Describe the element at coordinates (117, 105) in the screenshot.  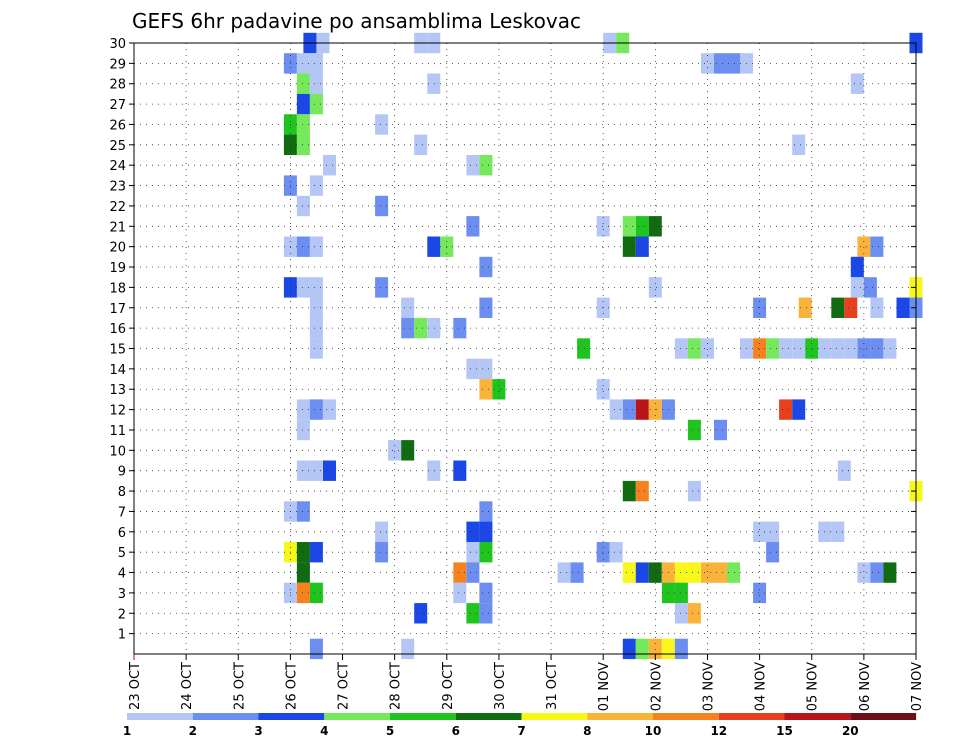
I see `y-tick-label: 27` at that location.